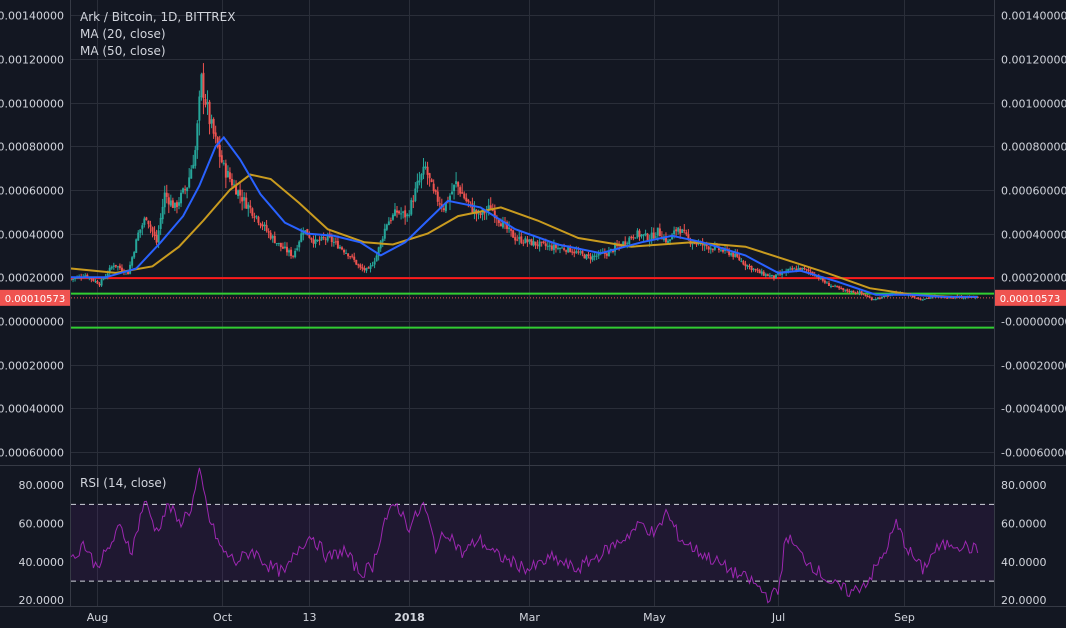 The image size is (1066, 628). Describe the element at coordinates (1024, 543) in the screenshot. I see `rsi-axis-right: 80.0000 60.0000 40.0000 20.0000` at that location.